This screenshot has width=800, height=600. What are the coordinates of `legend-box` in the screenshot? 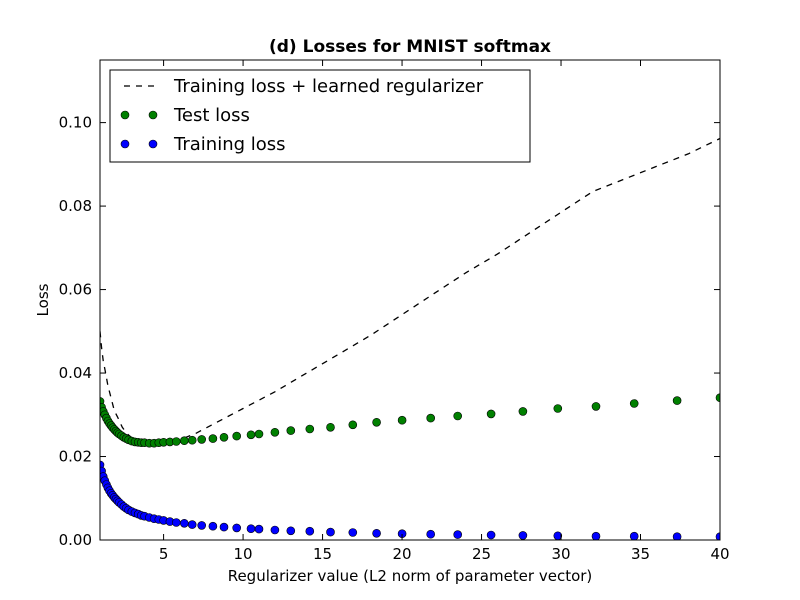 It's located at (320, 116).